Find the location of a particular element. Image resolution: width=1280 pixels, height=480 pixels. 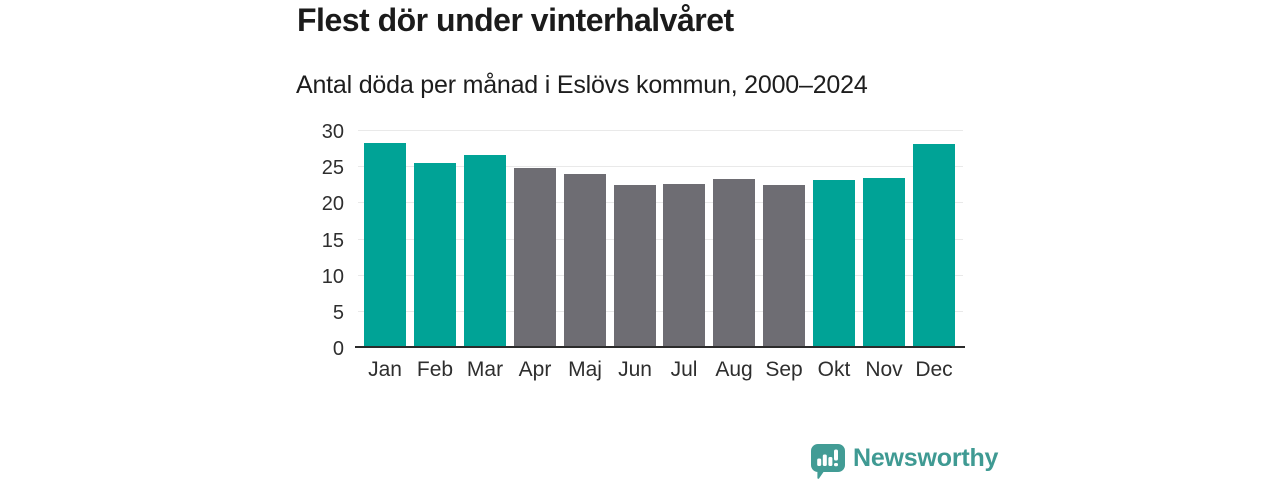

x-tick-label-sep: Sep is located at coordinates (784, 369).